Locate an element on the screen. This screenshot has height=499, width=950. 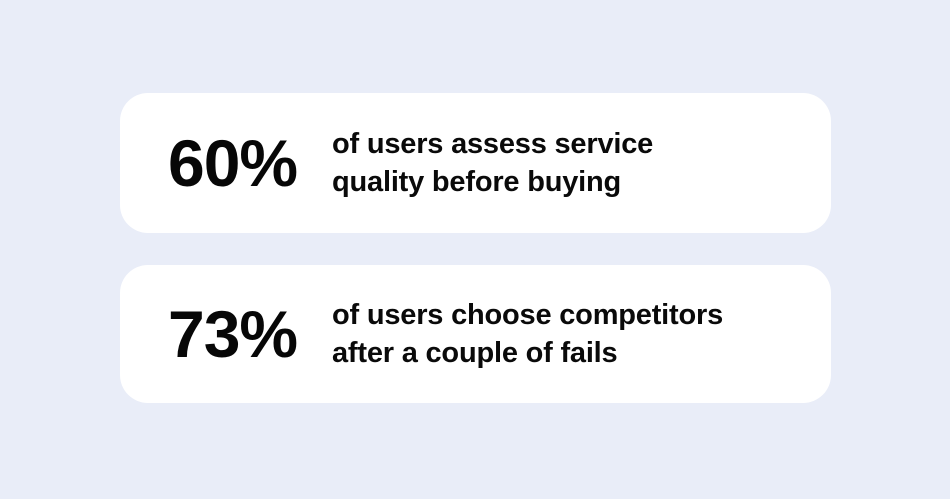
stat-description-line-1: of users choose competitors is located at coordinates (528, 315).